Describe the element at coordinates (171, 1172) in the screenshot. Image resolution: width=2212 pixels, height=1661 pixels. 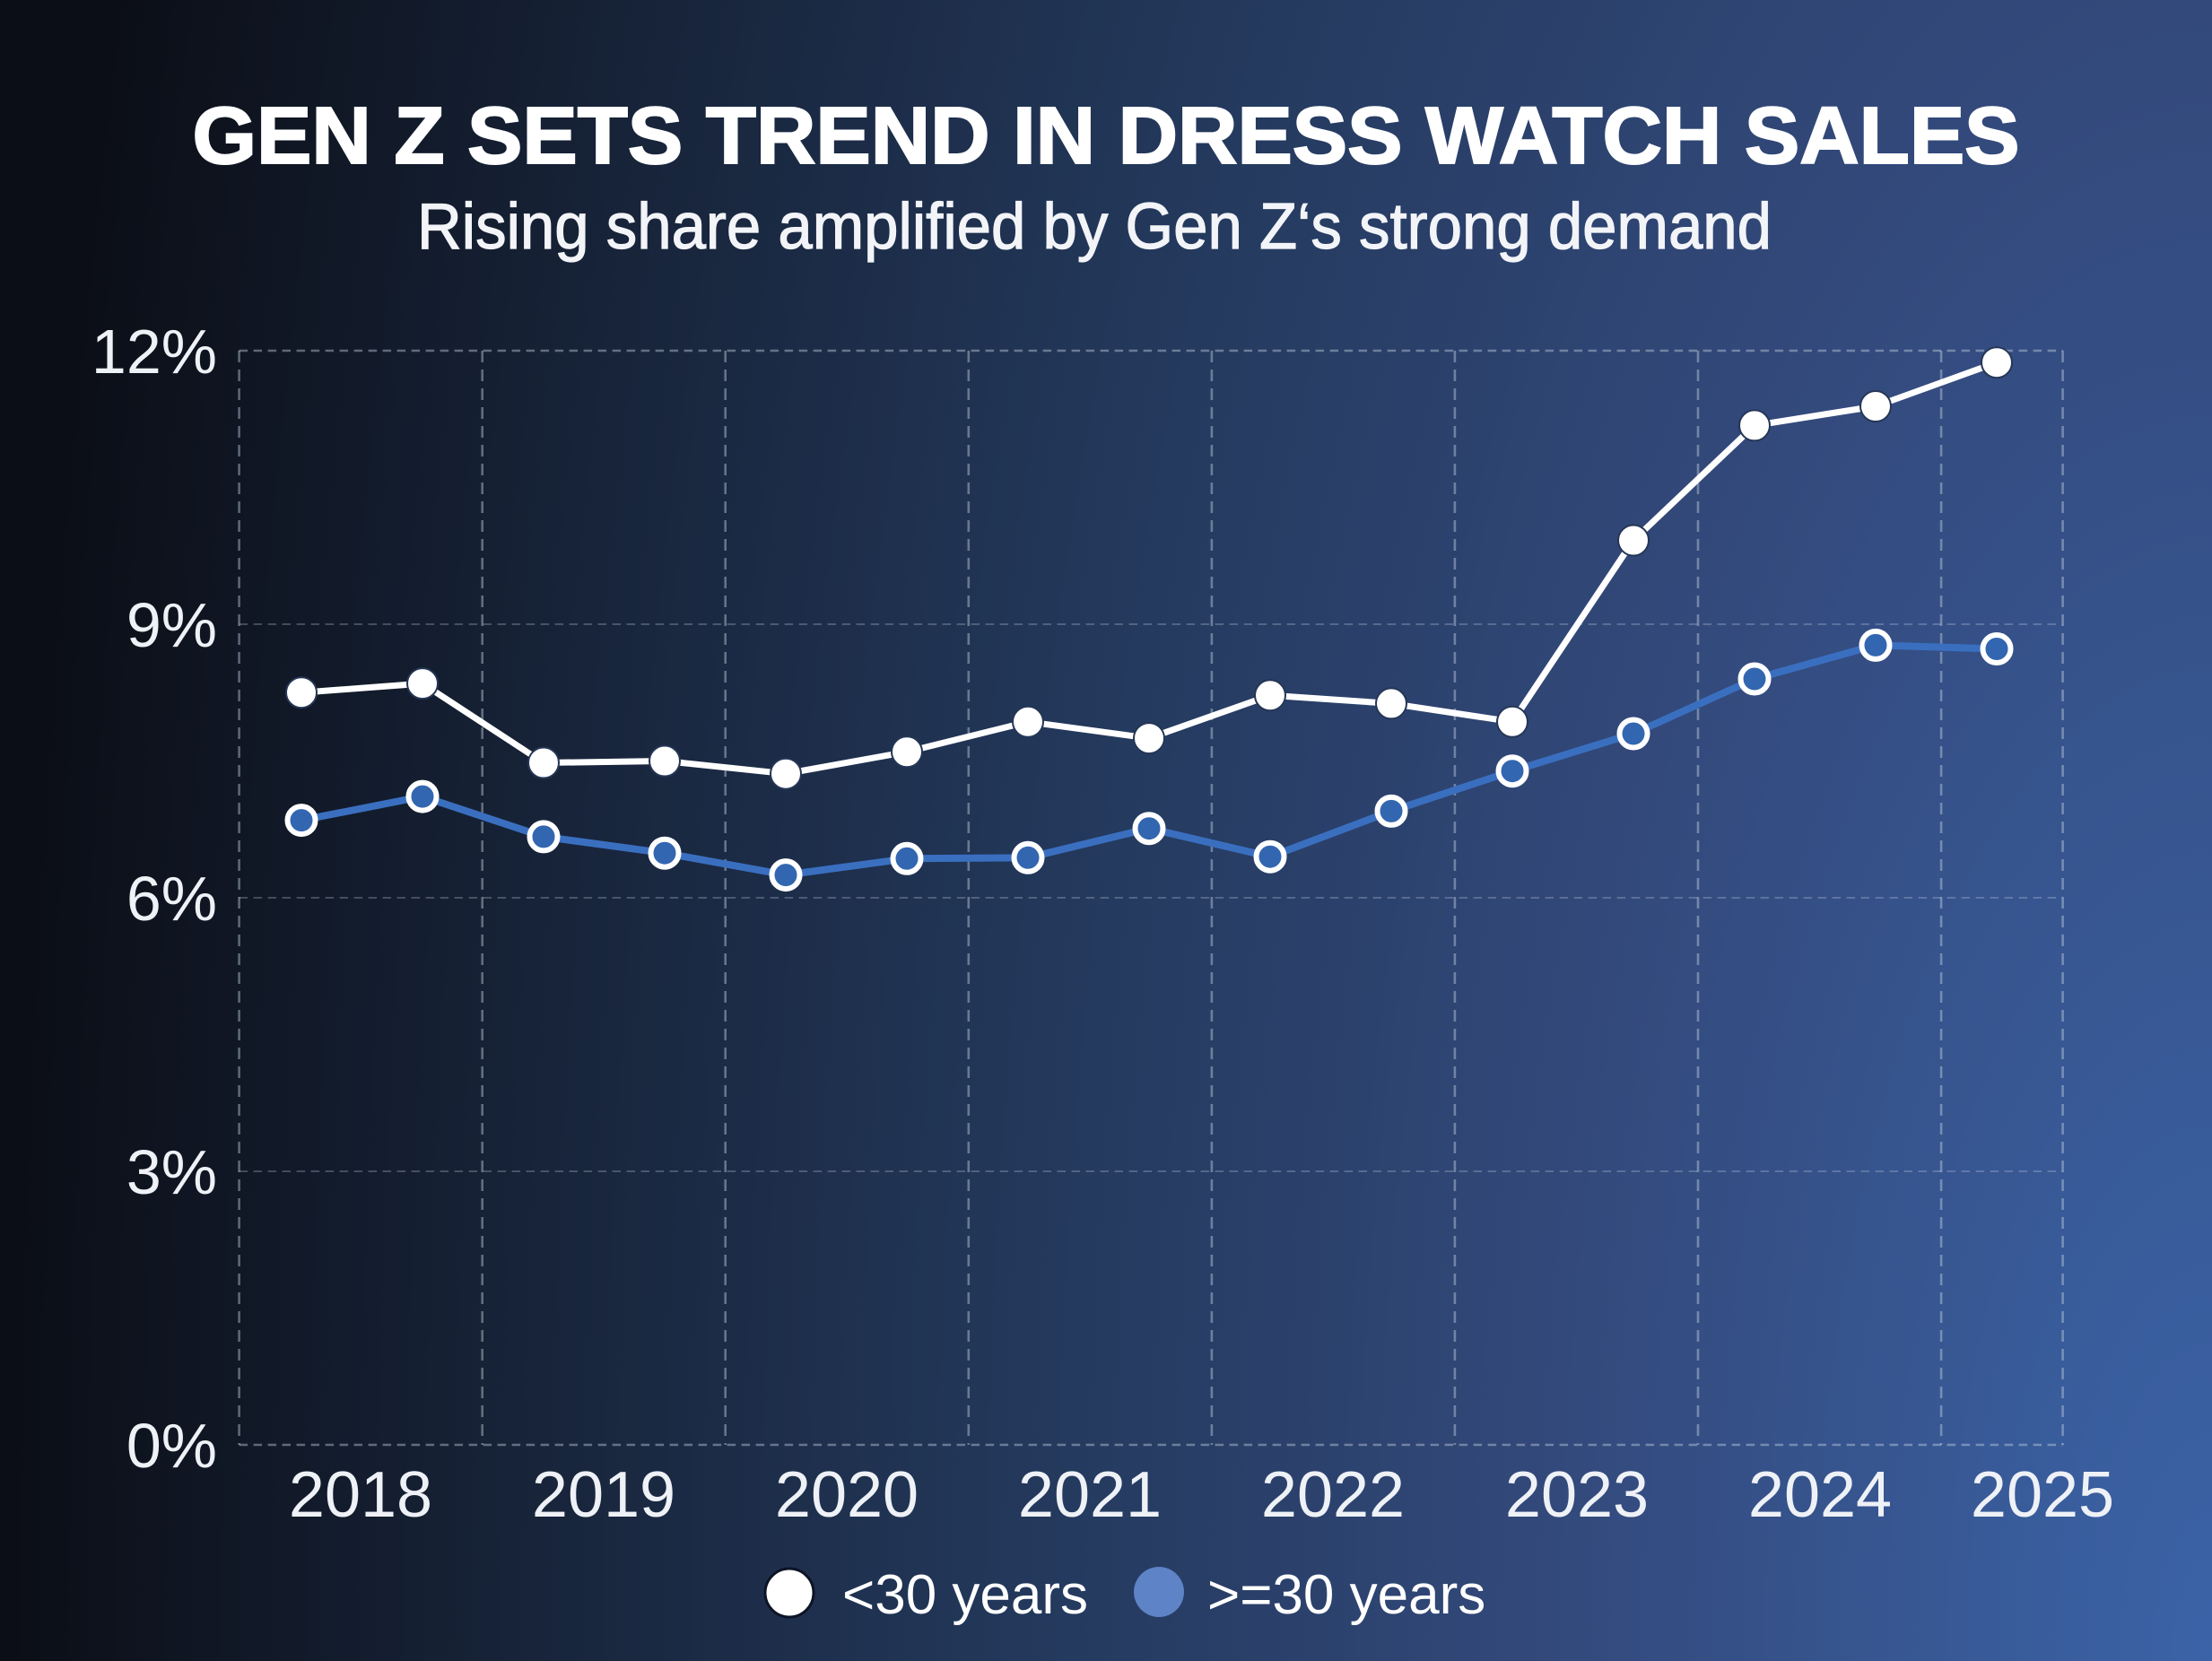
I see `svg-text: 3%` at that location.